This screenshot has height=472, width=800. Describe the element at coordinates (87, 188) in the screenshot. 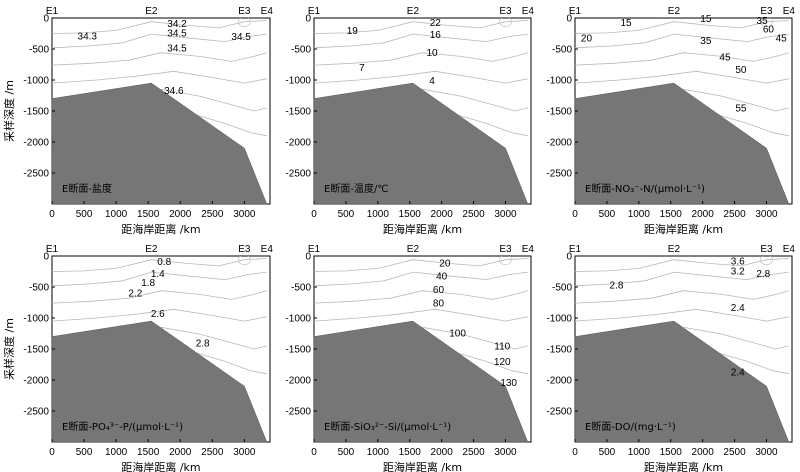

I see `panel-title: E断面-盐度` at that location.